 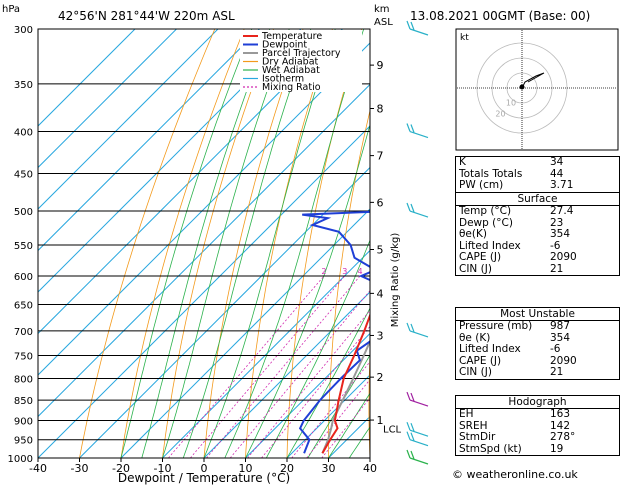 I want to click on pressure-tick-label: 800, so click(x=23, y=379).